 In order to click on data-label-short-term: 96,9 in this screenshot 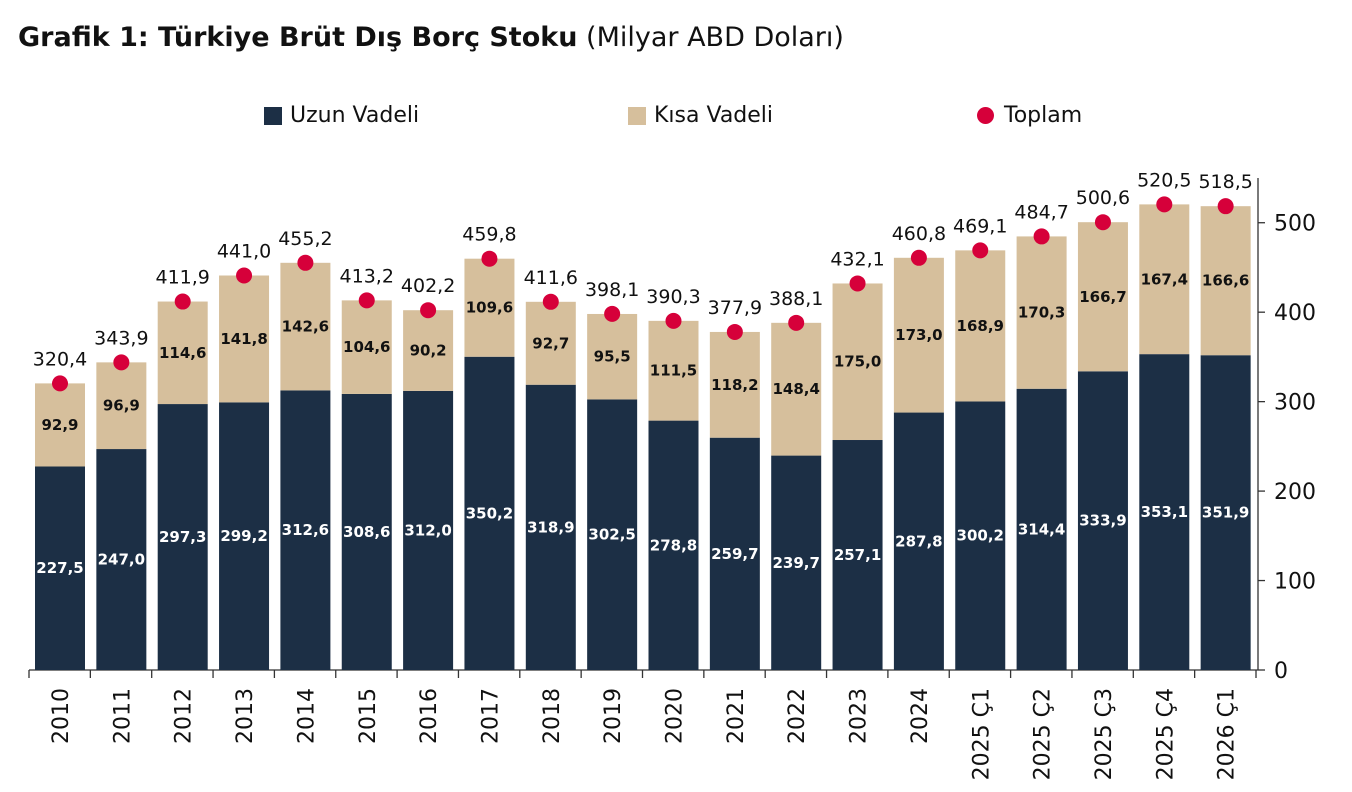, I will do `click(121, 406)`.